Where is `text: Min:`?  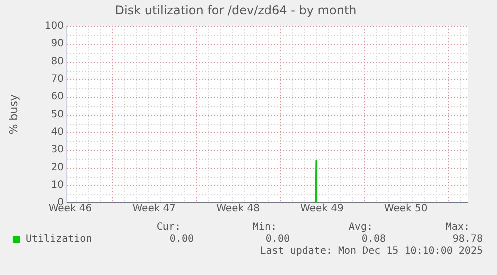 text: Min: is located at coordinates (264, 227).